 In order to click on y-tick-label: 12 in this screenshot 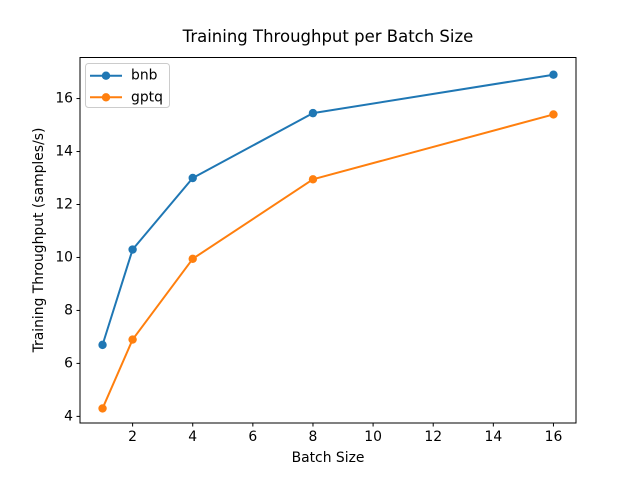, I will do `click(64, 204)`.